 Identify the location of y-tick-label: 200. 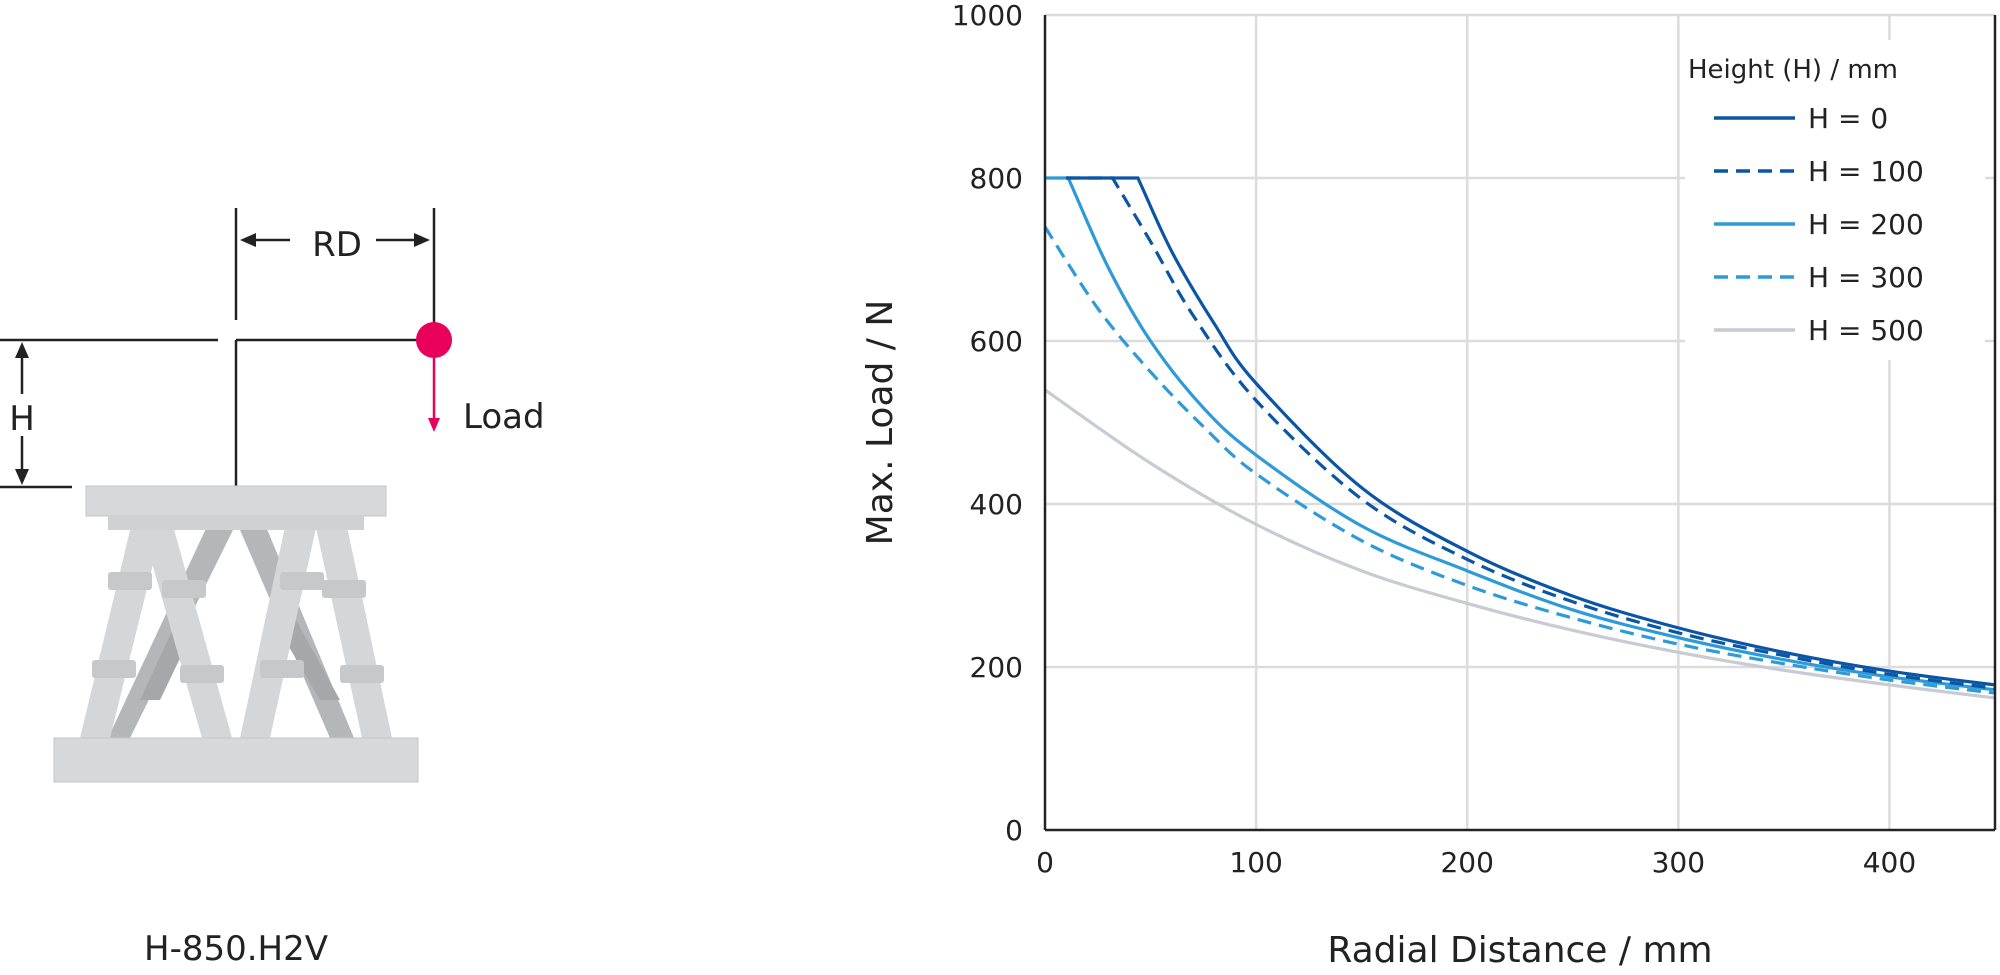
(996, 667).